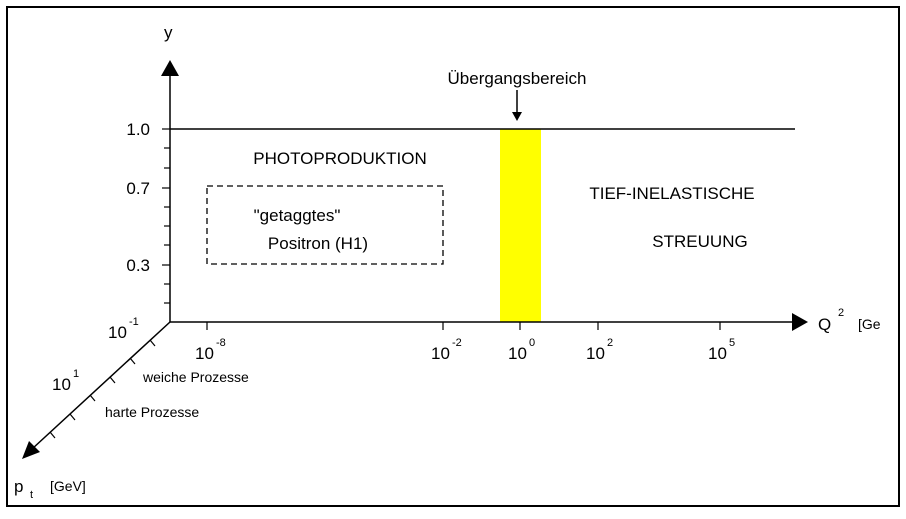 The image size is (906, 519). I want to click on transition-band, so click(520, 225).